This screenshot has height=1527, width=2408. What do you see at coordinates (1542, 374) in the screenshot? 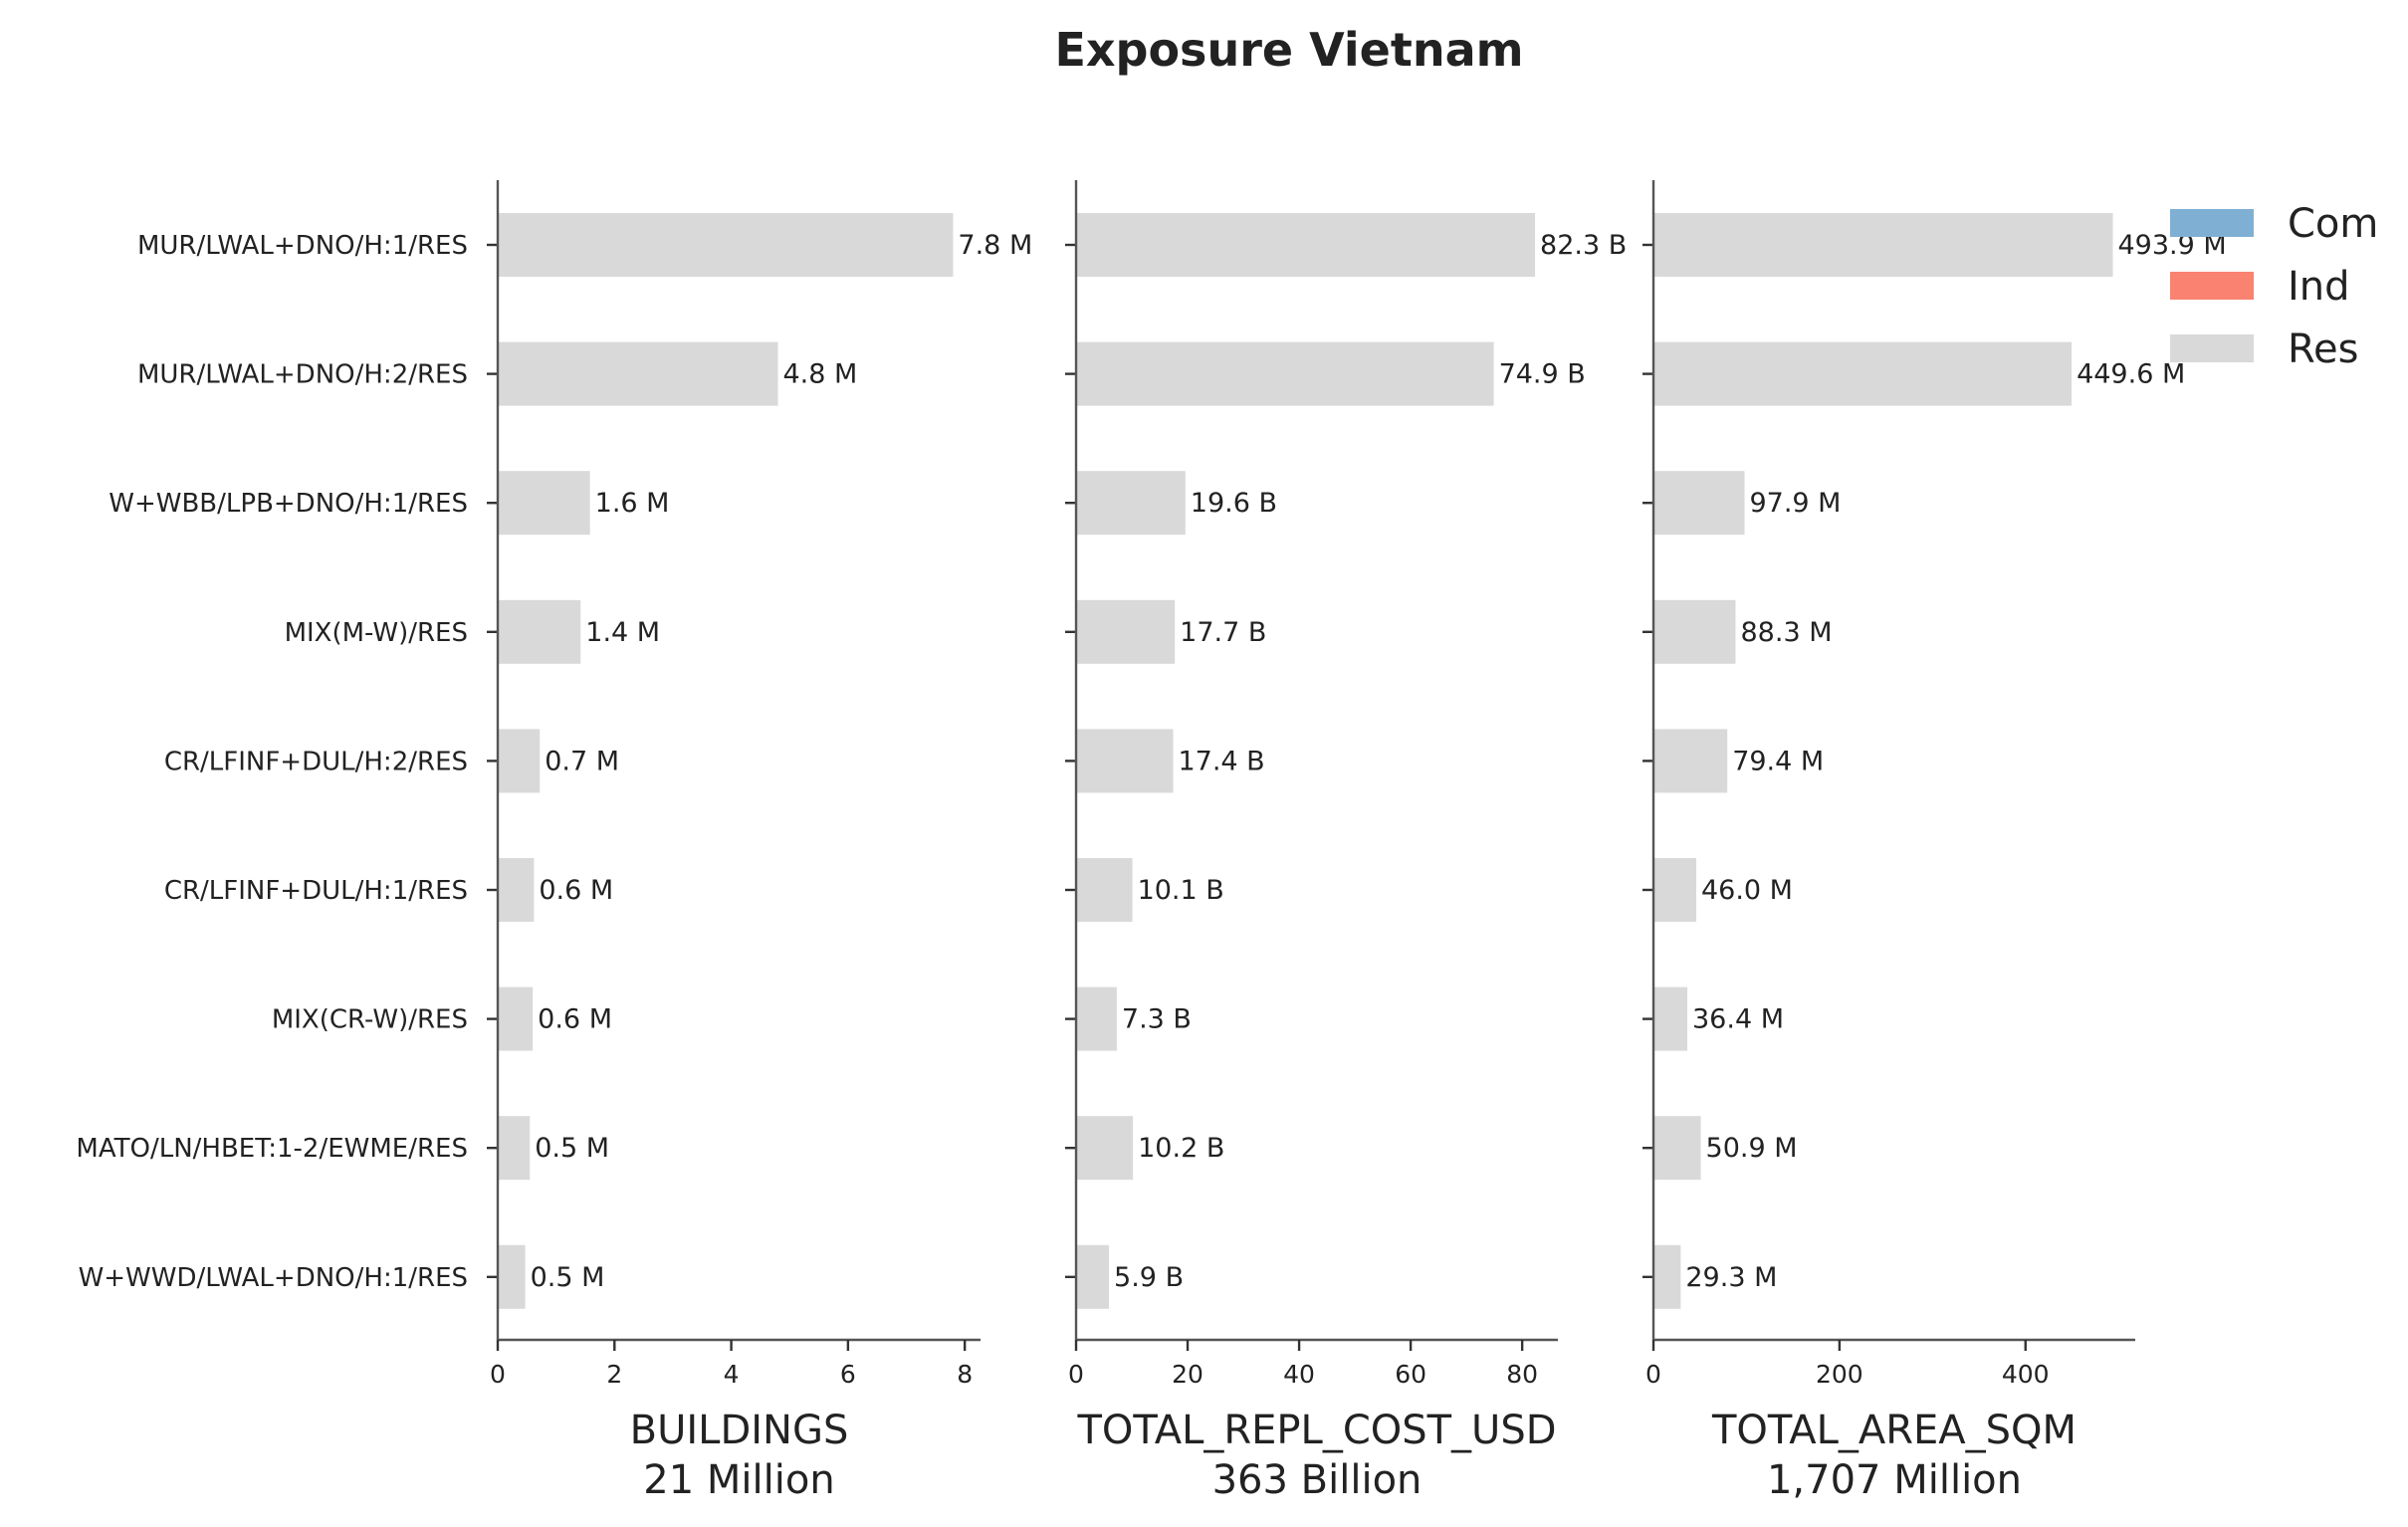
I see `value-label: 74.9 B` at bounding box center [1542, 374].